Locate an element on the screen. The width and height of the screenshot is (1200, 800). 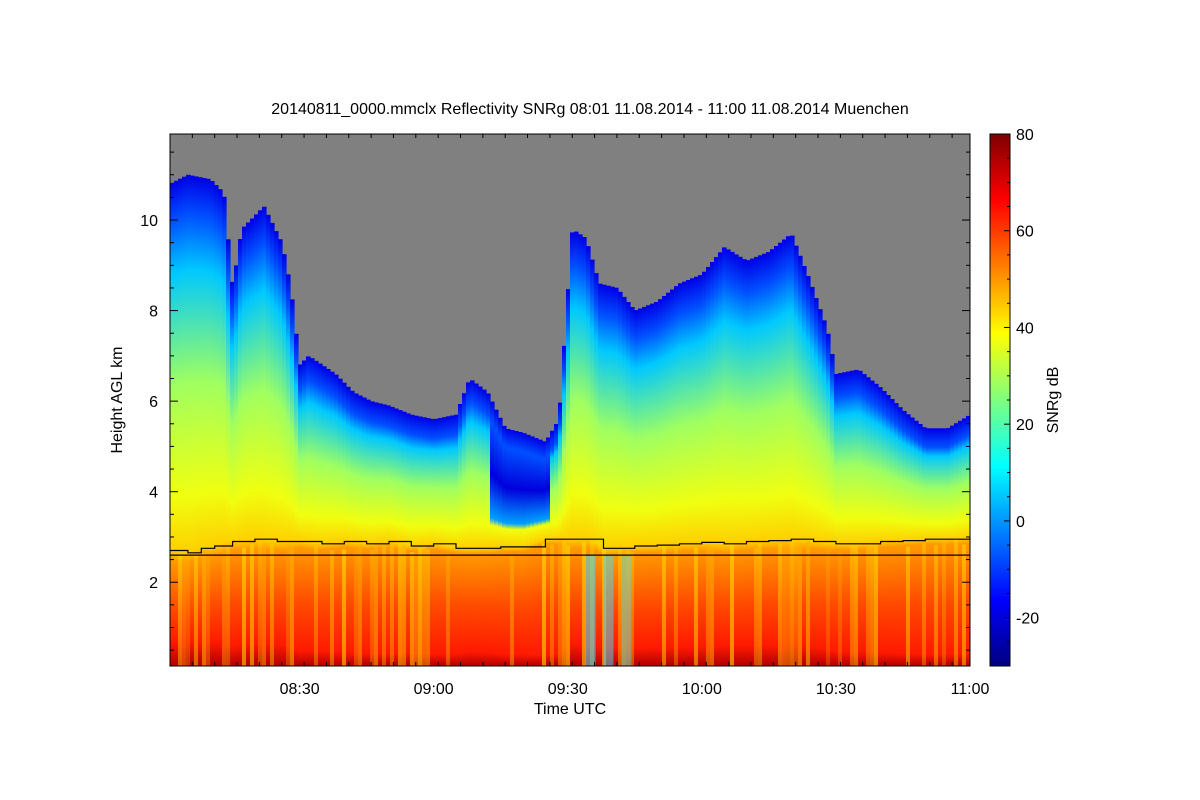
y-tick-label: 8 is located at coordinates (153, 312).